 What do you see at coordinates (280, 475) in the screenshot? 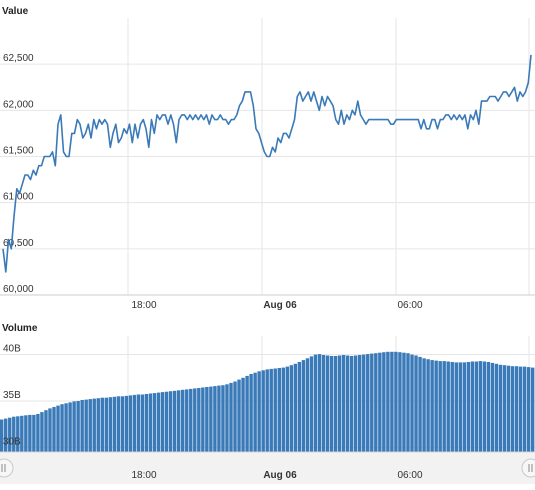
I see `navigator-x-tick-label: Aug 06` at bounding box center [280, 475].